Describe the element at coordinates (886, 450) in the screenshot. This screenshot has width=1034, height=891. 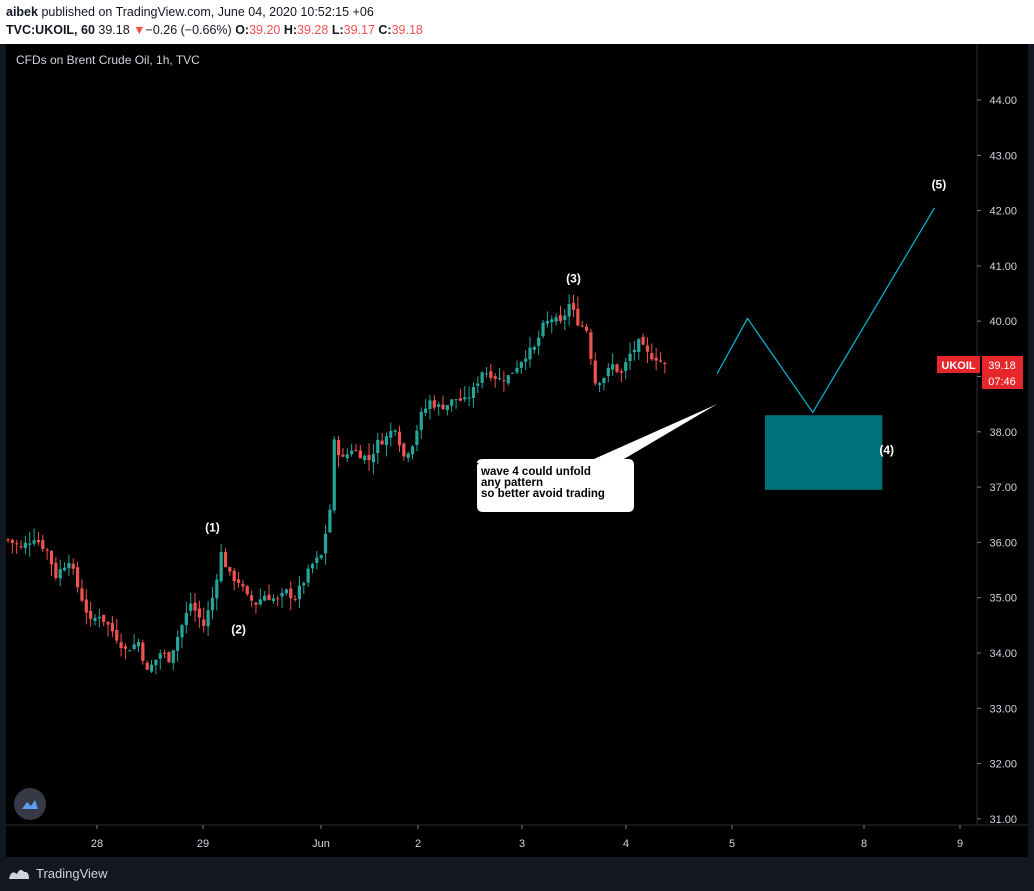
I see `wave-label: (4)` at that location.